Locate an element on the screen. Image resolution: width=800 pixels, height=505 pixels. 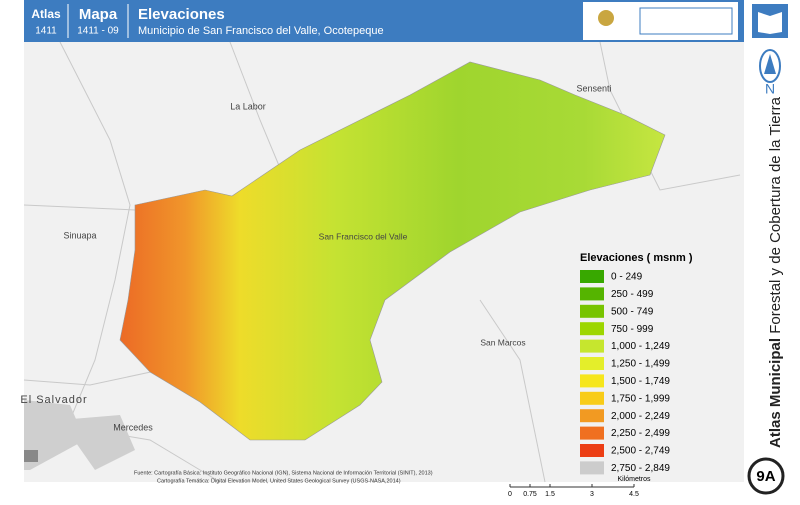
legend-label: 0 - 249 is located at coordinates (627, 277).